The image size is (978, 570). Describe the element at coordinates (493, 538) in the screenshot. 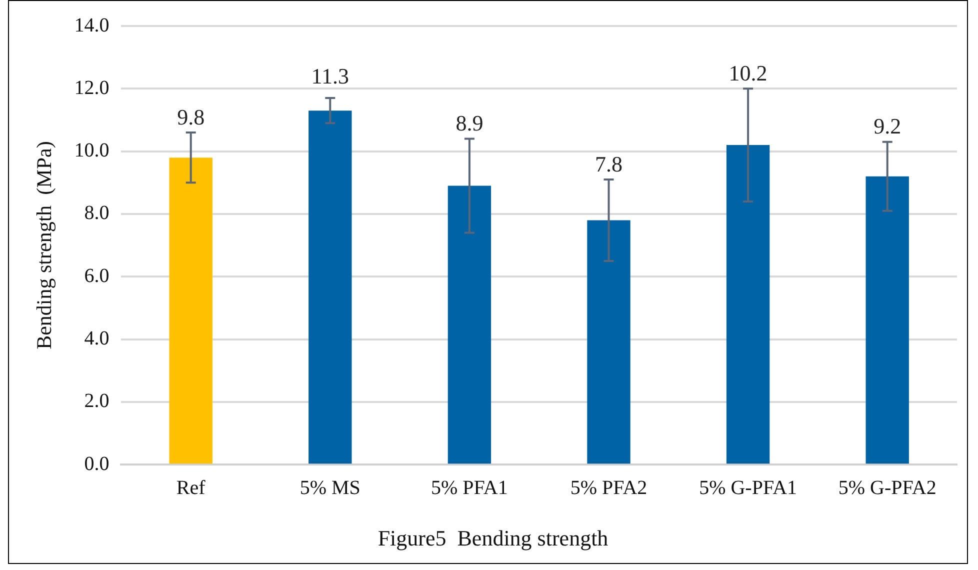

I see `text: Figure5 Bending strength` at that location.